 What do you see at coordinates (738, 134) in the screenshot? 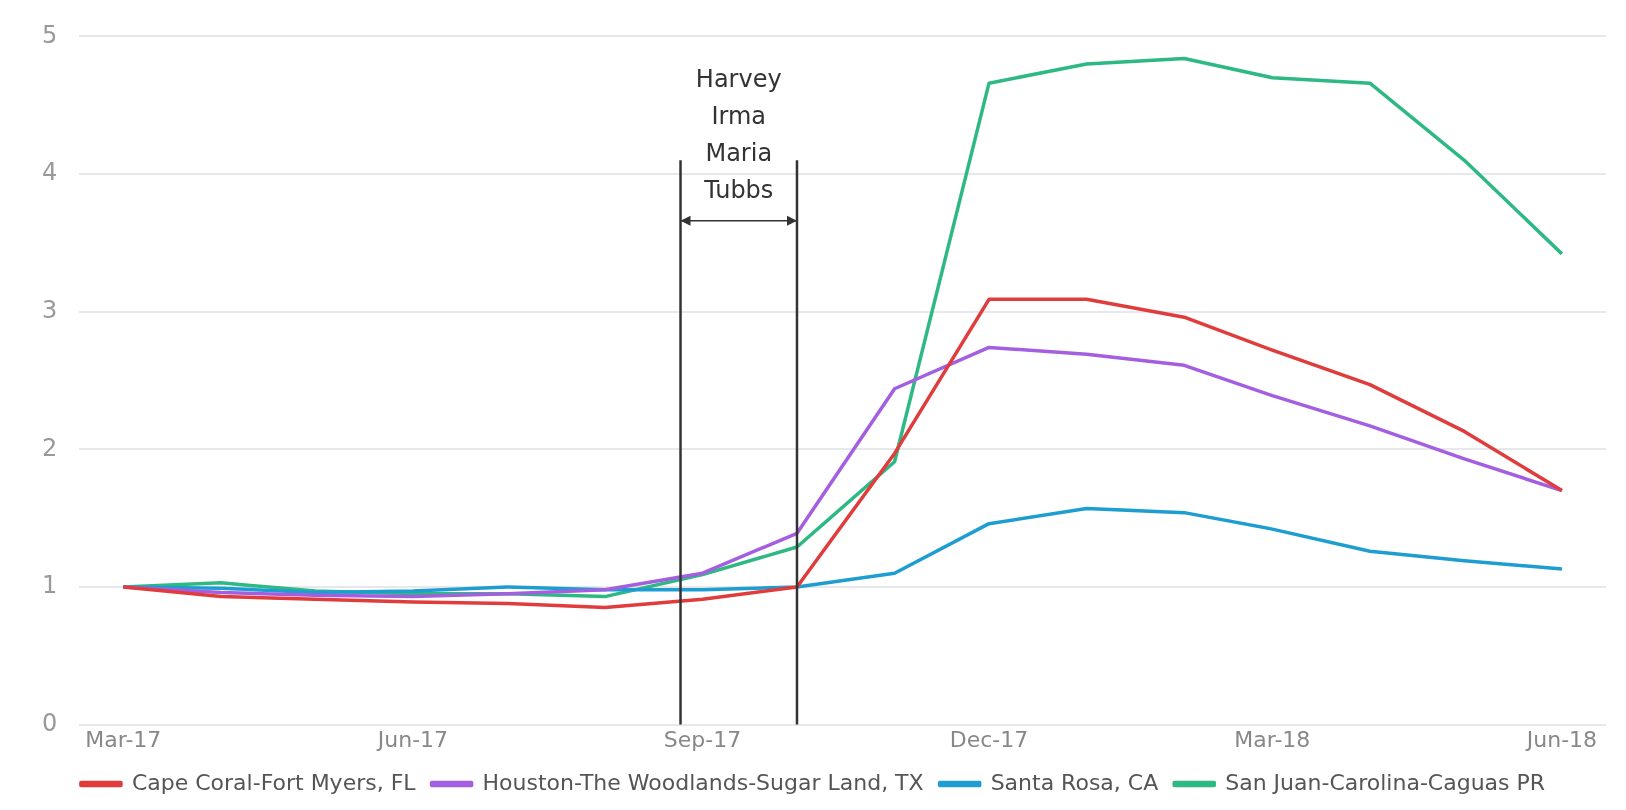
I see `annotation: Harvey Irma Maria Tubbs` at bounding box center [738, 134].